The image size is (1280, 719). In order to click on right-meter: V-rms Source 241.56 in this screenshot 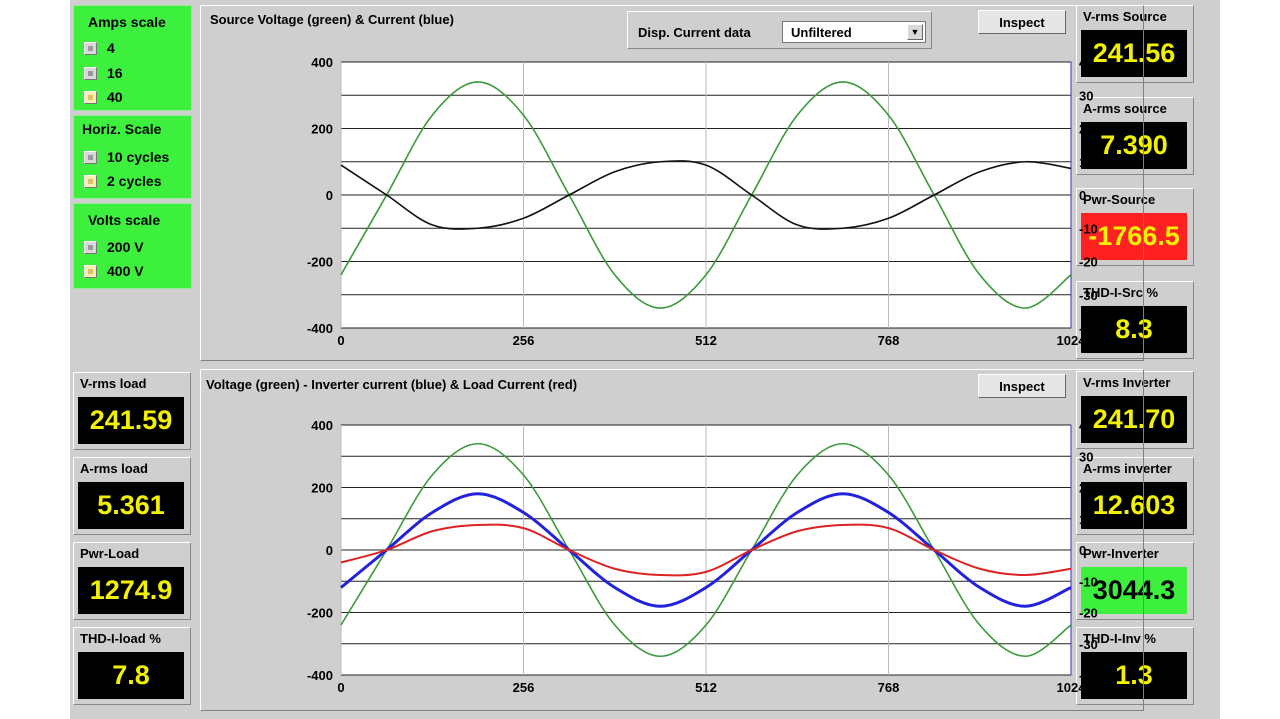, I will do `click(1135, 44)`.